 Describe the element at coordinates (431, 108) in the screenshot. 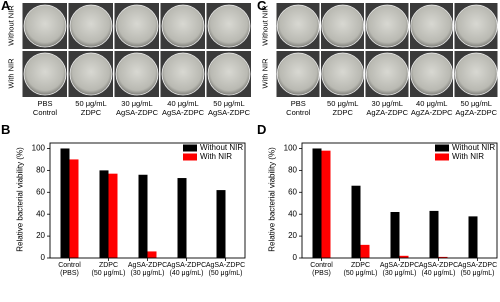

I see `column-label: 40 μg/mL AgZA-ZDPC` at that location.